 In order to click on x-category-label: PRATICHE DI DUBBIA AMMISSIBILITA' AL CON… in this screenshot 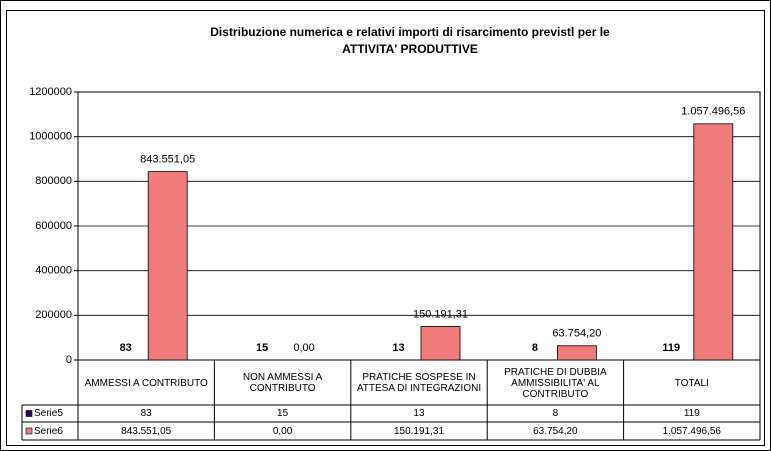, I will do `click(555, 383)`.